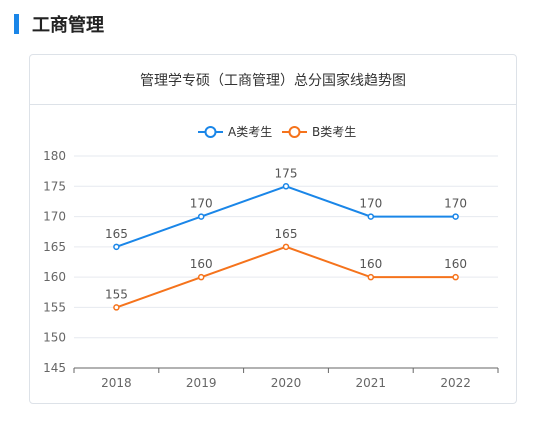 The width and height of the screenshot is (537, 421). Describe the element at coordinates (54, 186) in the screenshot. I see `y-tick-label: 175` at that location.